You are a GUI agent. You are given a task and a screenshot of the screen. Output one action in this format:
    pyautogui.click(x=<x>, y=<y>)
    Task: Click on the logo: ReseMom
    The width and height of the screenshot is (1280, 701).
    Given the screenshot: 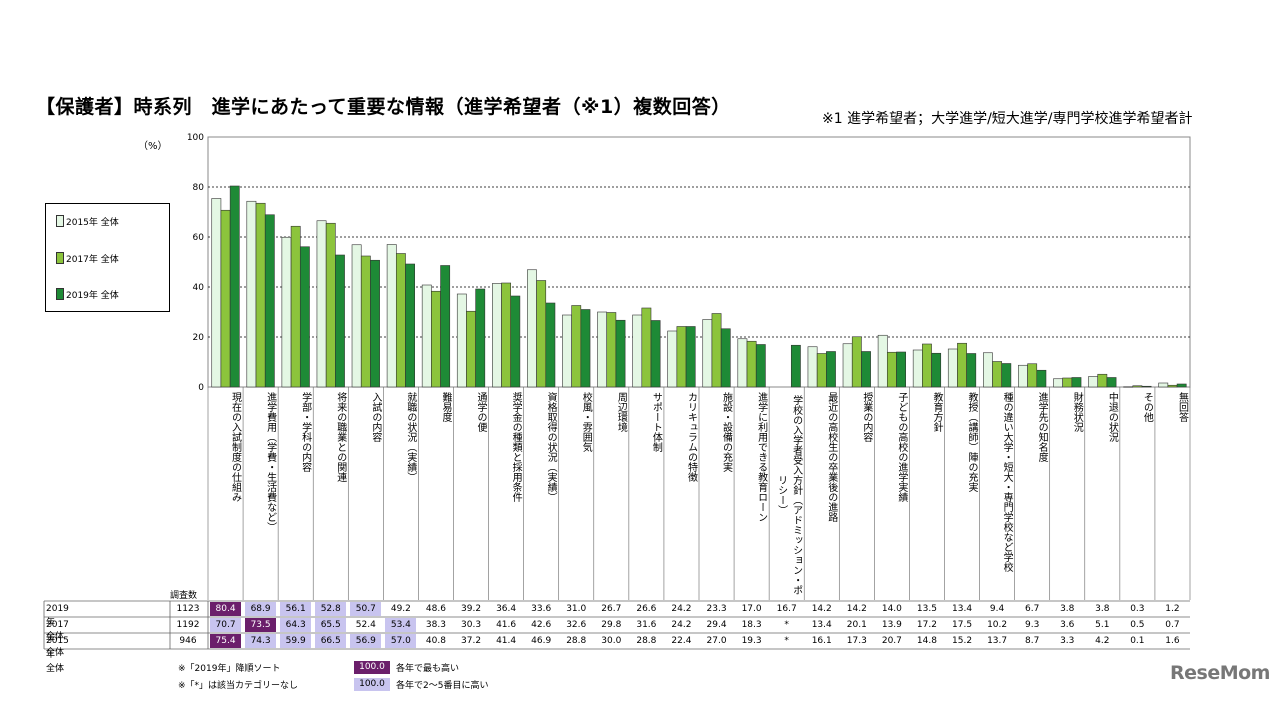 What is the action you would take?
    pyautogui.click(x=1220, y=673)
    